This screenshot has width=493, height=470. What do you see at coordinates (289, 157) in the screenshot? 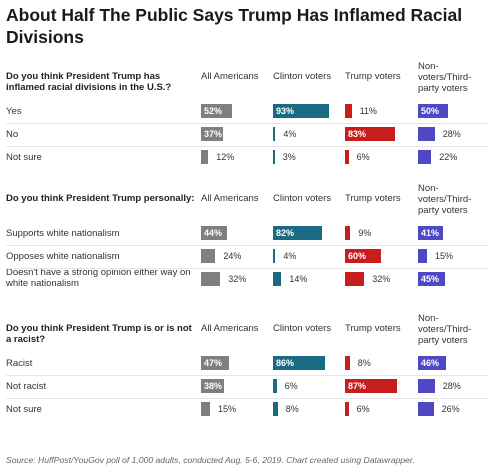
I see `value-label: 3%` at bounding box center [289, 157].